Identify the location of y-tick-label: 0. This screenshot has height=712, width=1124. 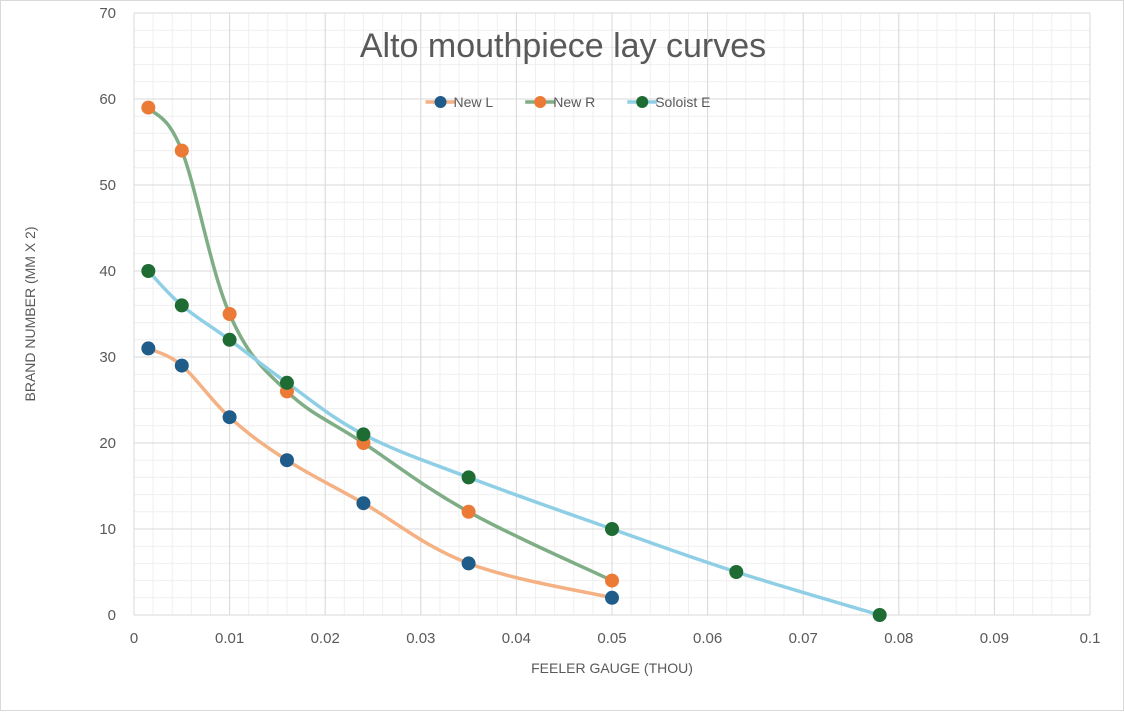
(112, 615).